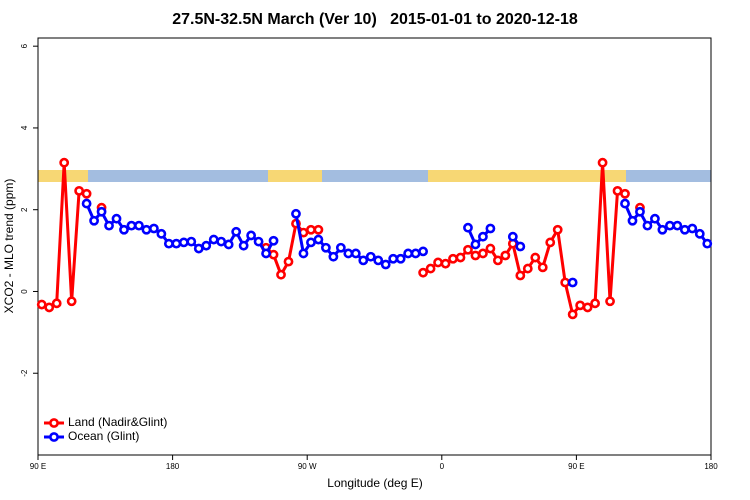  I want to click on legend-label: Ocean (Glint), so click(103, 436).